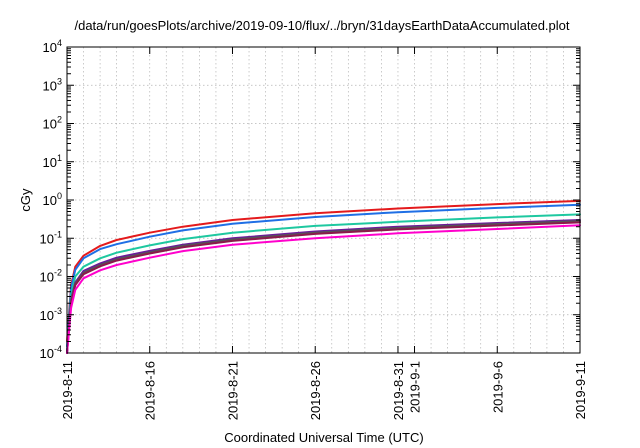 The width and height of the screenshot is (640, 448). What do you see at coordinates (51, 276) in the screenshot?
I see `y-tick-label: 10⁻²` at bounding box center [51, 276].